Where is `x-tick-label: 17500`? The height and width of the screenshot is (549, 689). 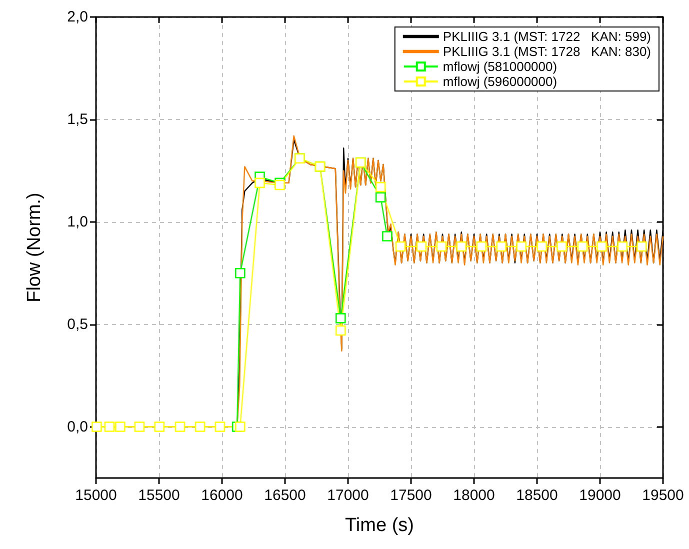
x-tick-label: 17500 is located at coordinates (411, 495).